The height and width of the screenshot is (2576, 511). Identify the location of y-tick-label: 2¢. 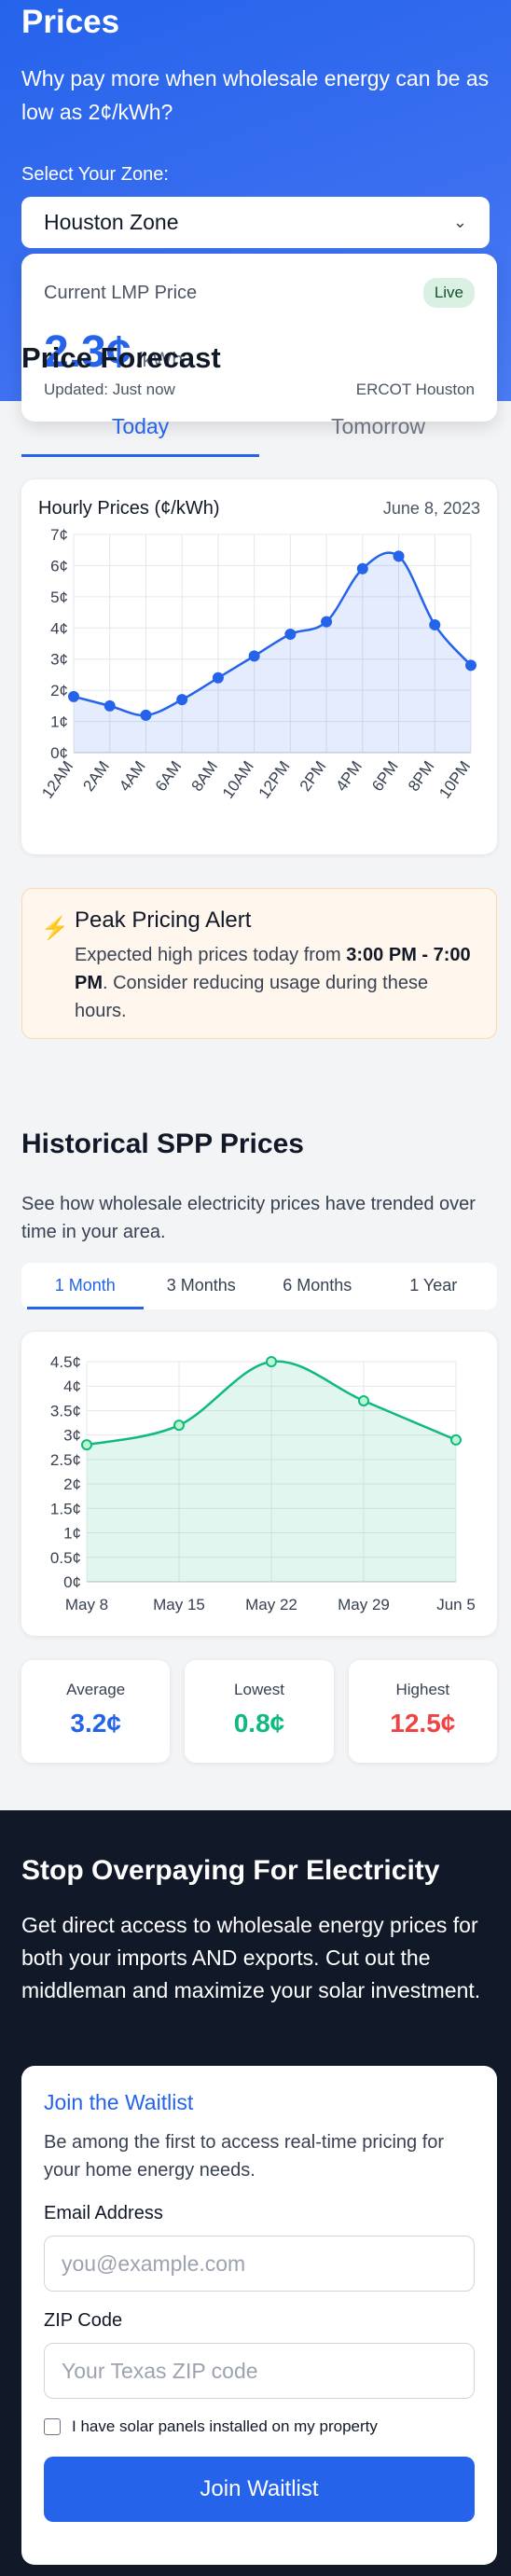
(59, 690).